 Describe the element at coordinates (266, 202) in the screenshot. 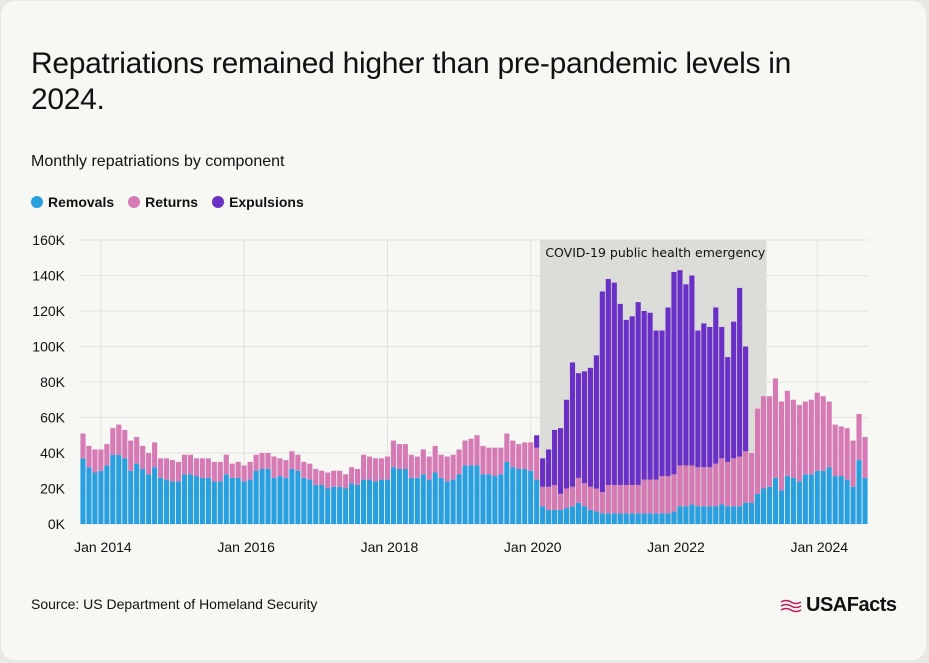

I see `legend-label-expulsions: Expulsions` at that location.